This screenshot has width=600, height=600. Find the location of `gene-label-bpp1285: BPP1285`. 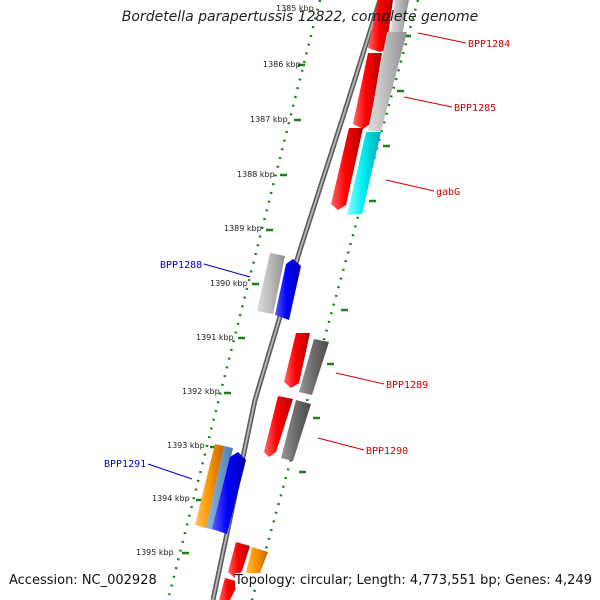

gene-label-bpp1285: BPP1285 is located at coordinates (475, 108).